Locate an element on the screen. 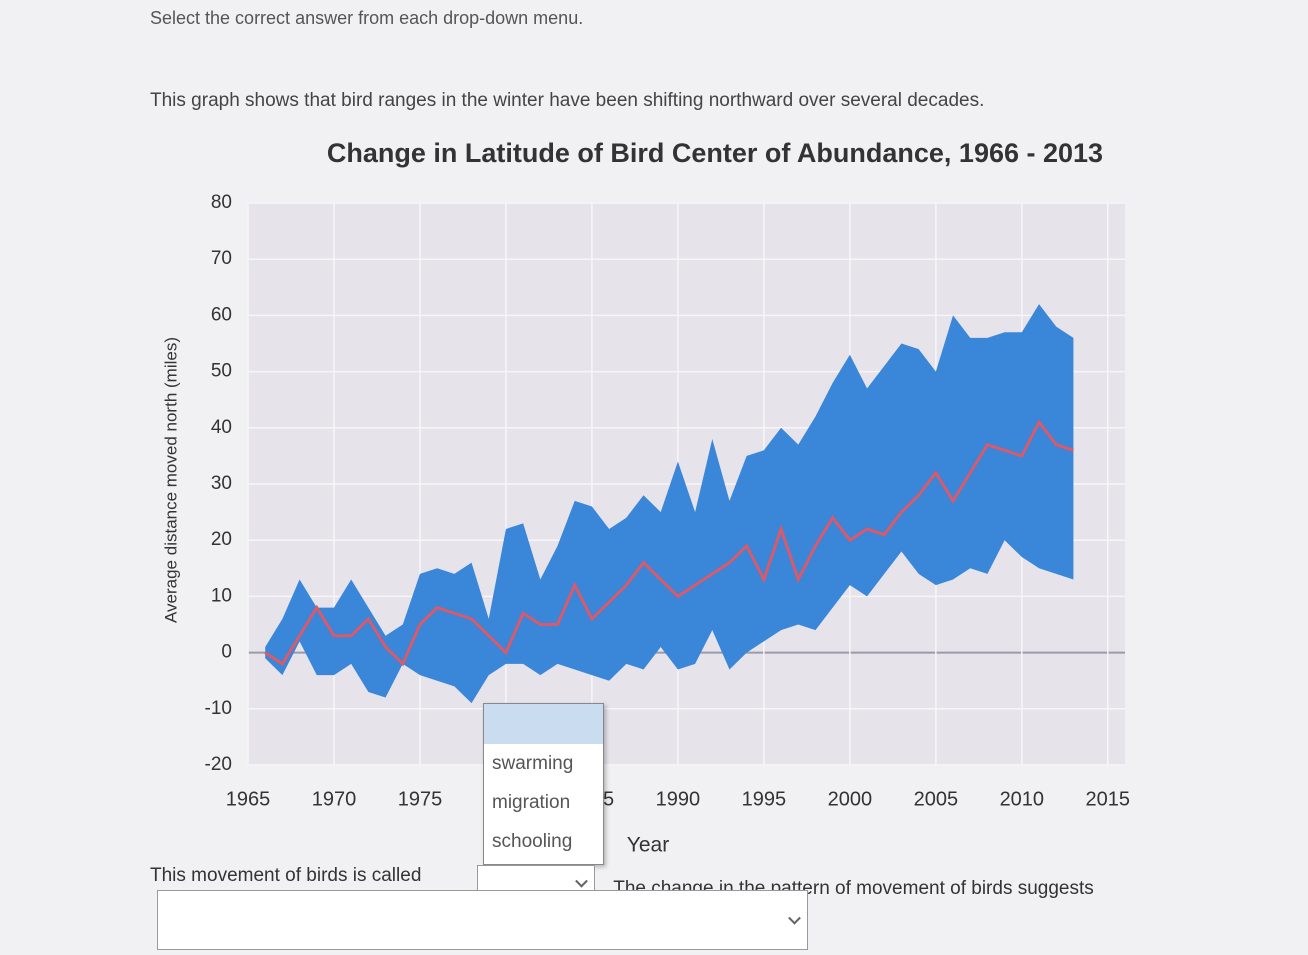  x-tick-label: 1965 is located at coordinates (248, 799).